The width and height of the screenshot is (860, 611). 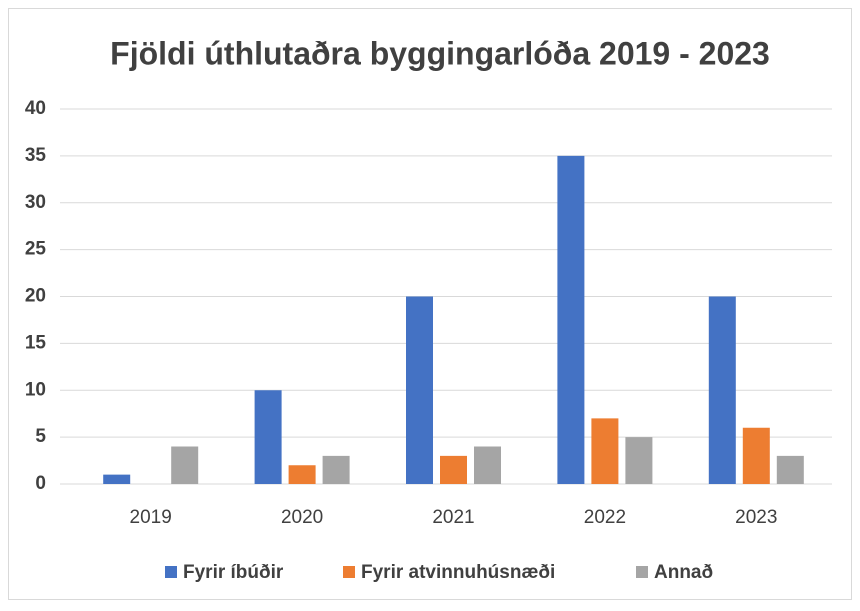 I want to click on y-tick-label: 25, so click(x=36, y=249).